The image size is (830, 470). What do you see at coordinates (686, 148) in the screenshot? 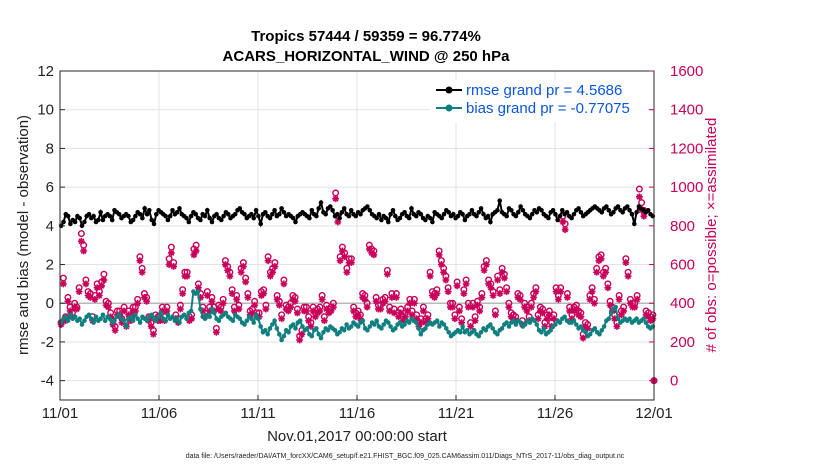
I see `y2-tick-label: 1200` at bounding box center [686, 148].